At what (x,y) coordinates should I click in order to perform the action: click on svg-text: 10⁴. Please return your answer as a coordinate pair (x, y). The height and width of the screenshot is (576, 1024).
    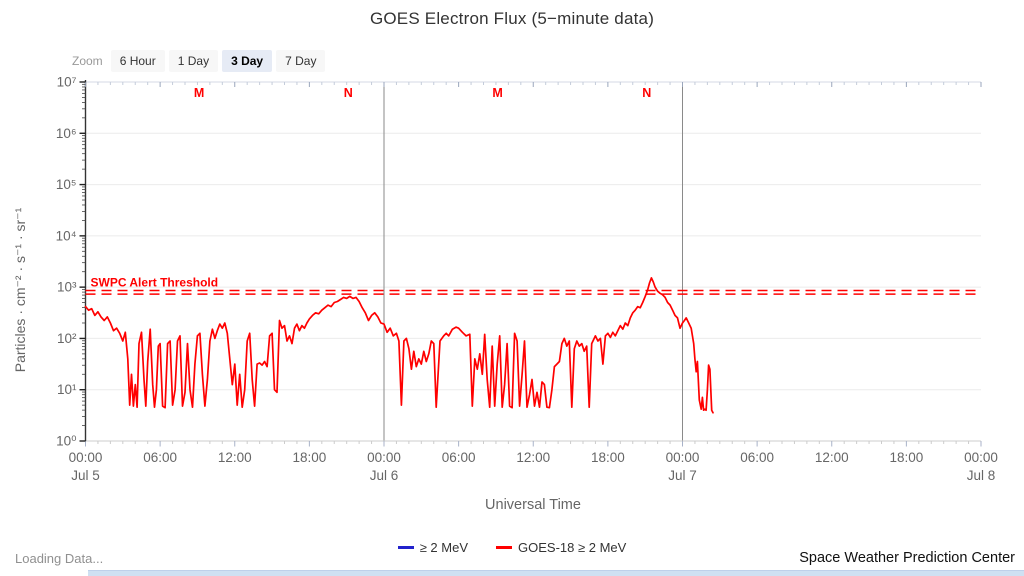
    Looking at the image, I should click on (66, 235).